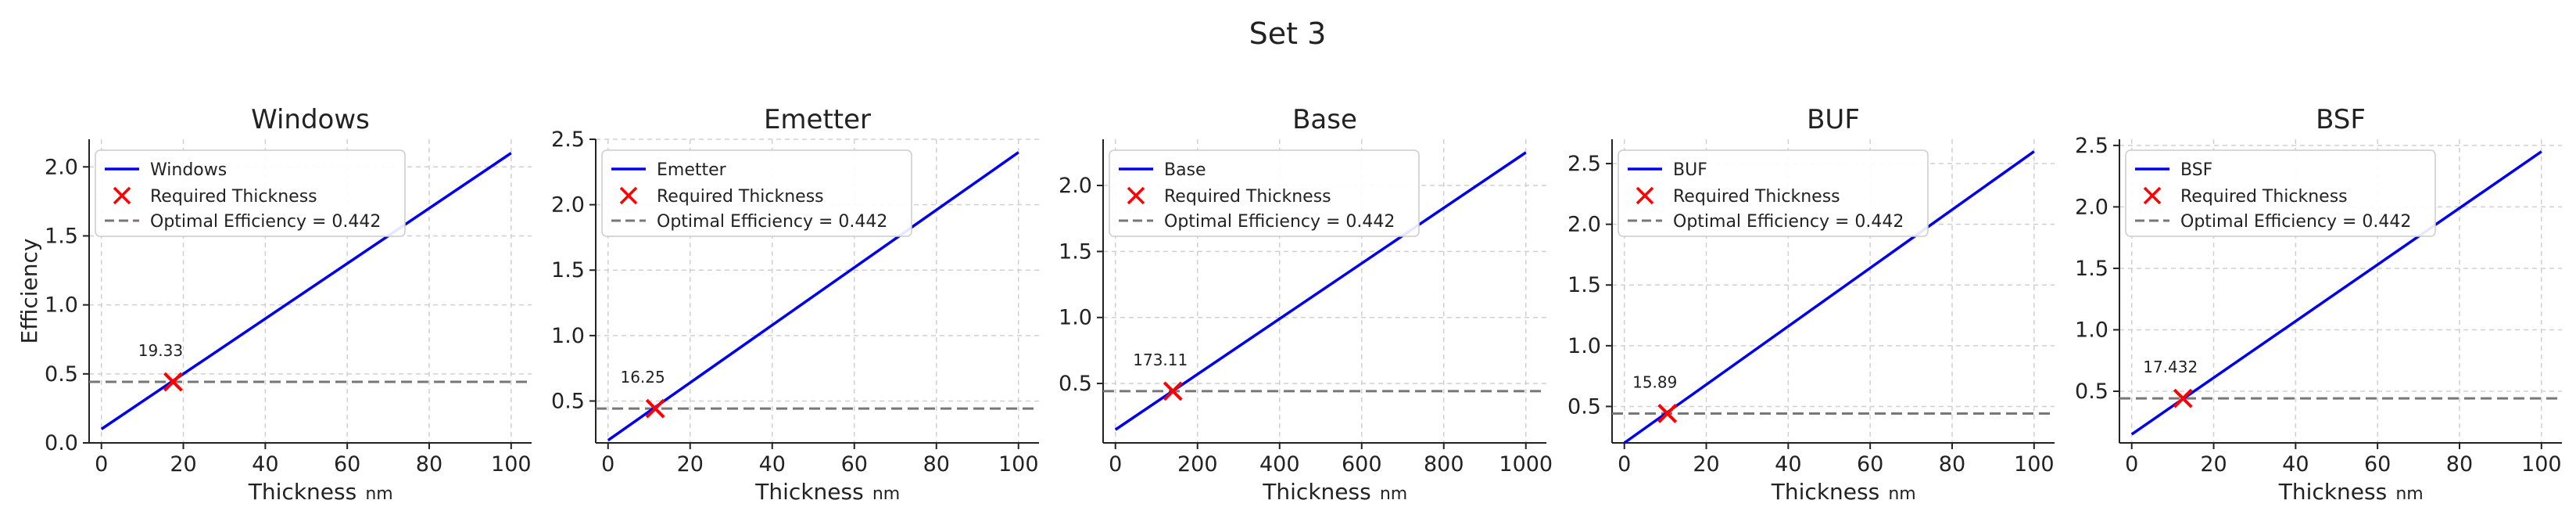  Describe the element at coordinates (1690, 170) in the screenshot. I see `legend-series-label: BUF` at that location.